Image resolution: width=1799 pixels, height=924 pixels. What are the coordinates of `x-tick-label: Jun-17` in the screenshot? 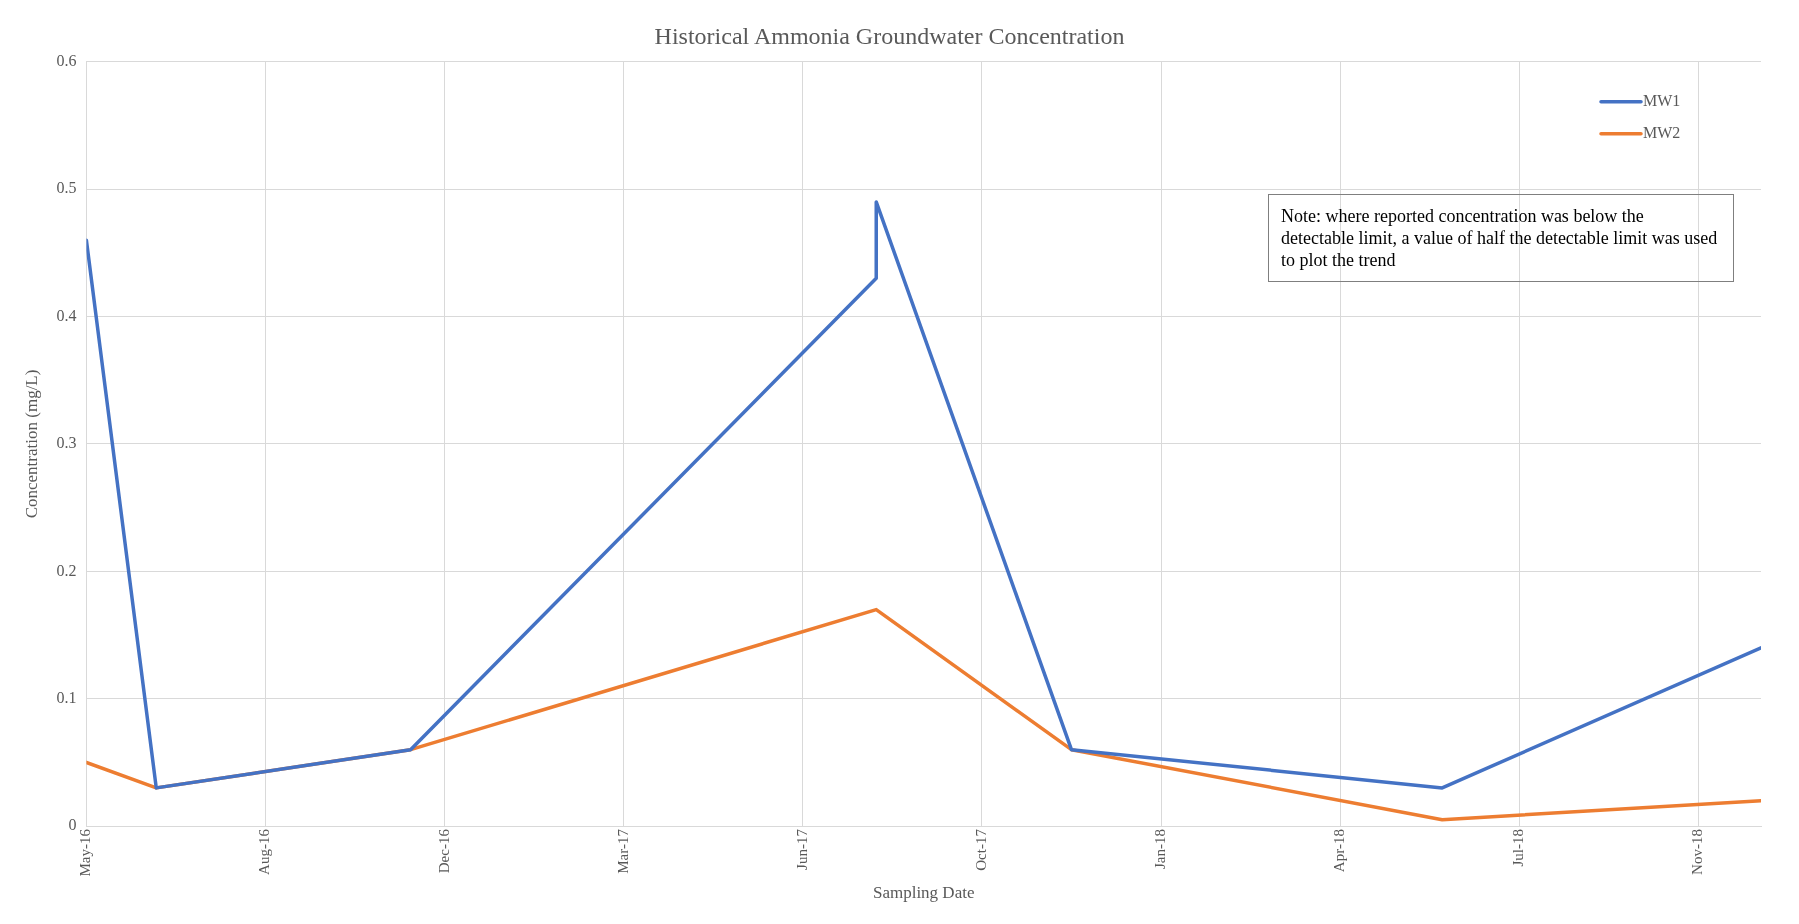 It's located at (801, 849).